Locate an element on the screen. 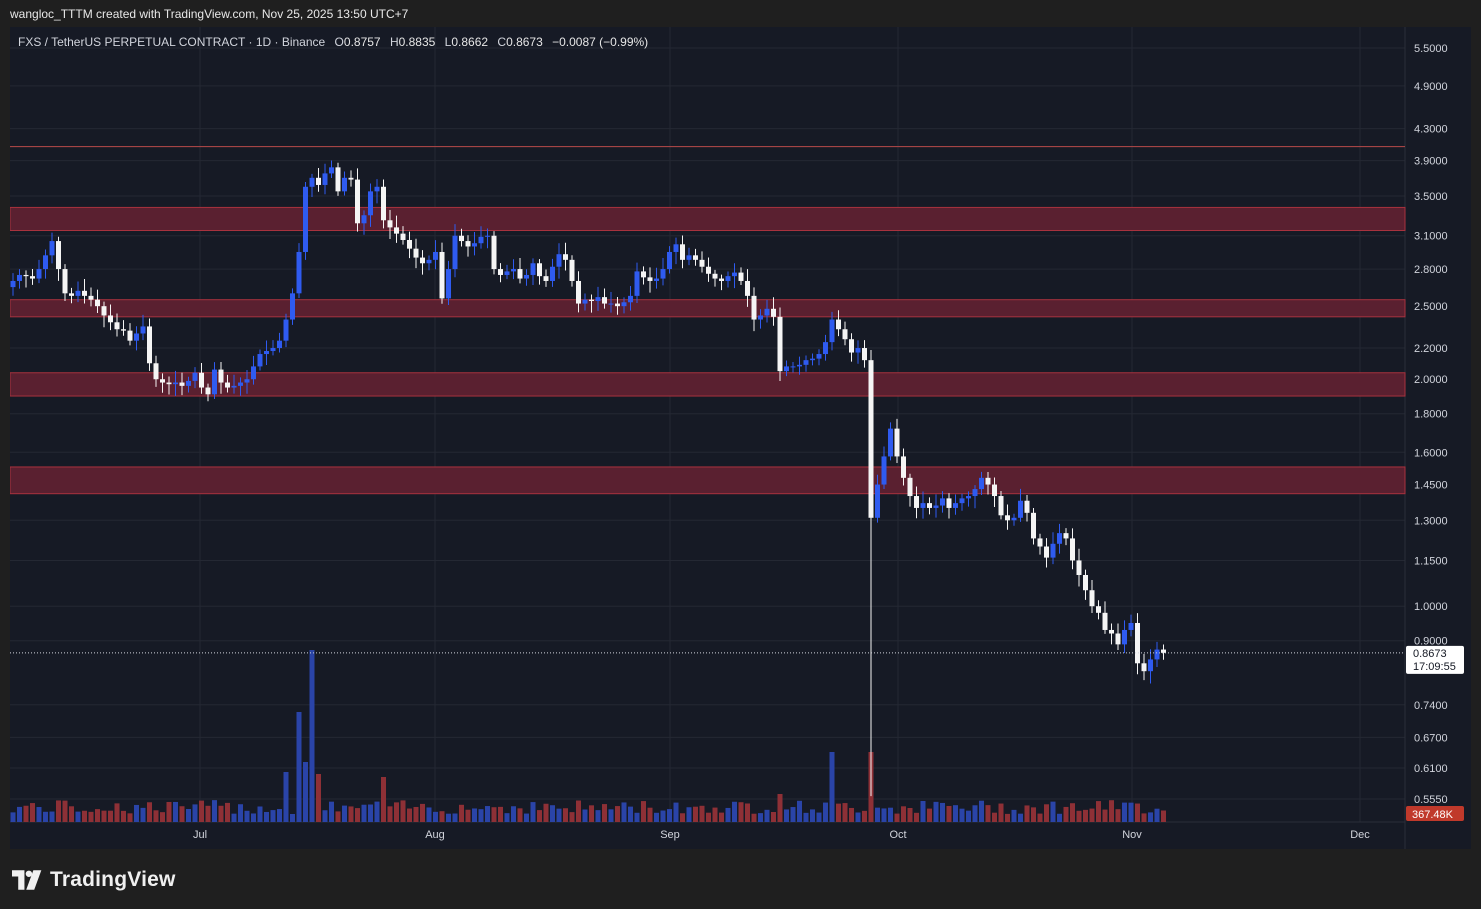 The width and height of the screenshot is (1481, 909). price-tick-label: 2.8000 is located at coordinates (1431, 270).